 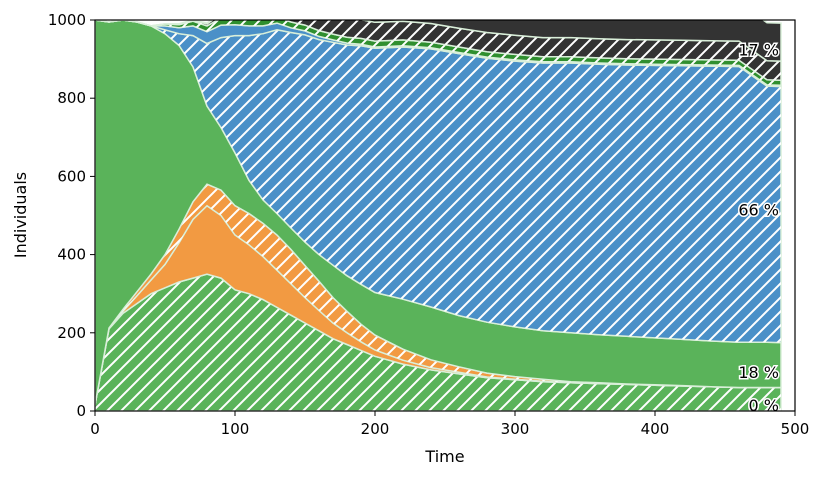 I want to click on percentage-labels: 17 % 66 % 18 % 0 %, so click(x=759, y=228).